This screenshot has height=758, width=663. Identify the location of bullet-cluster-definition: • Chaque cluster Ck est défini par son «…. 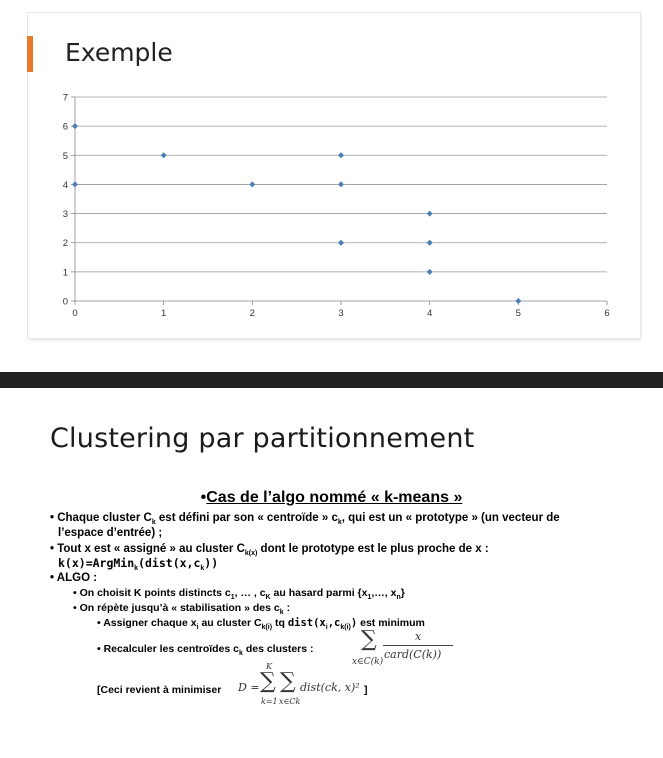
(305, 519).